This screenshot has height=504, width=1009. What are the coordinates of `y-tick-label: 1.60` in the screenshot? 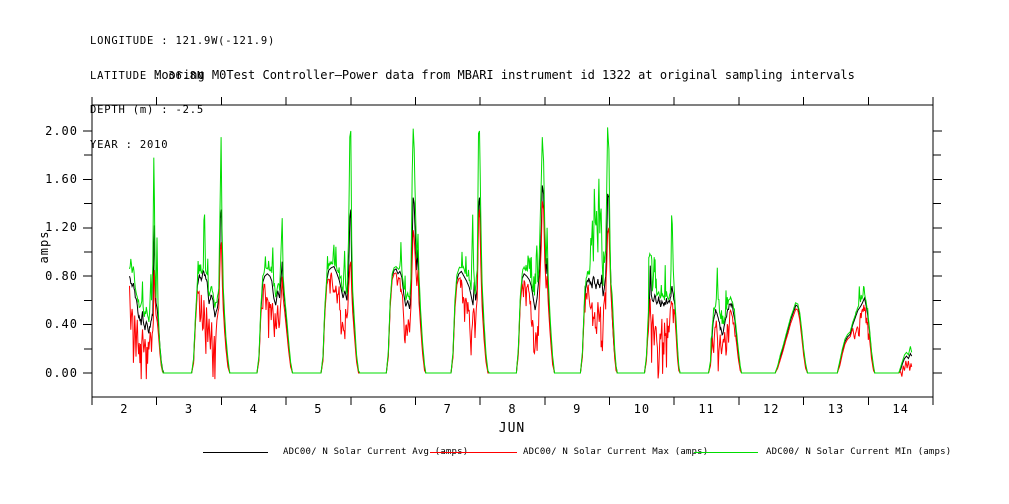 It's located at (61, 178).